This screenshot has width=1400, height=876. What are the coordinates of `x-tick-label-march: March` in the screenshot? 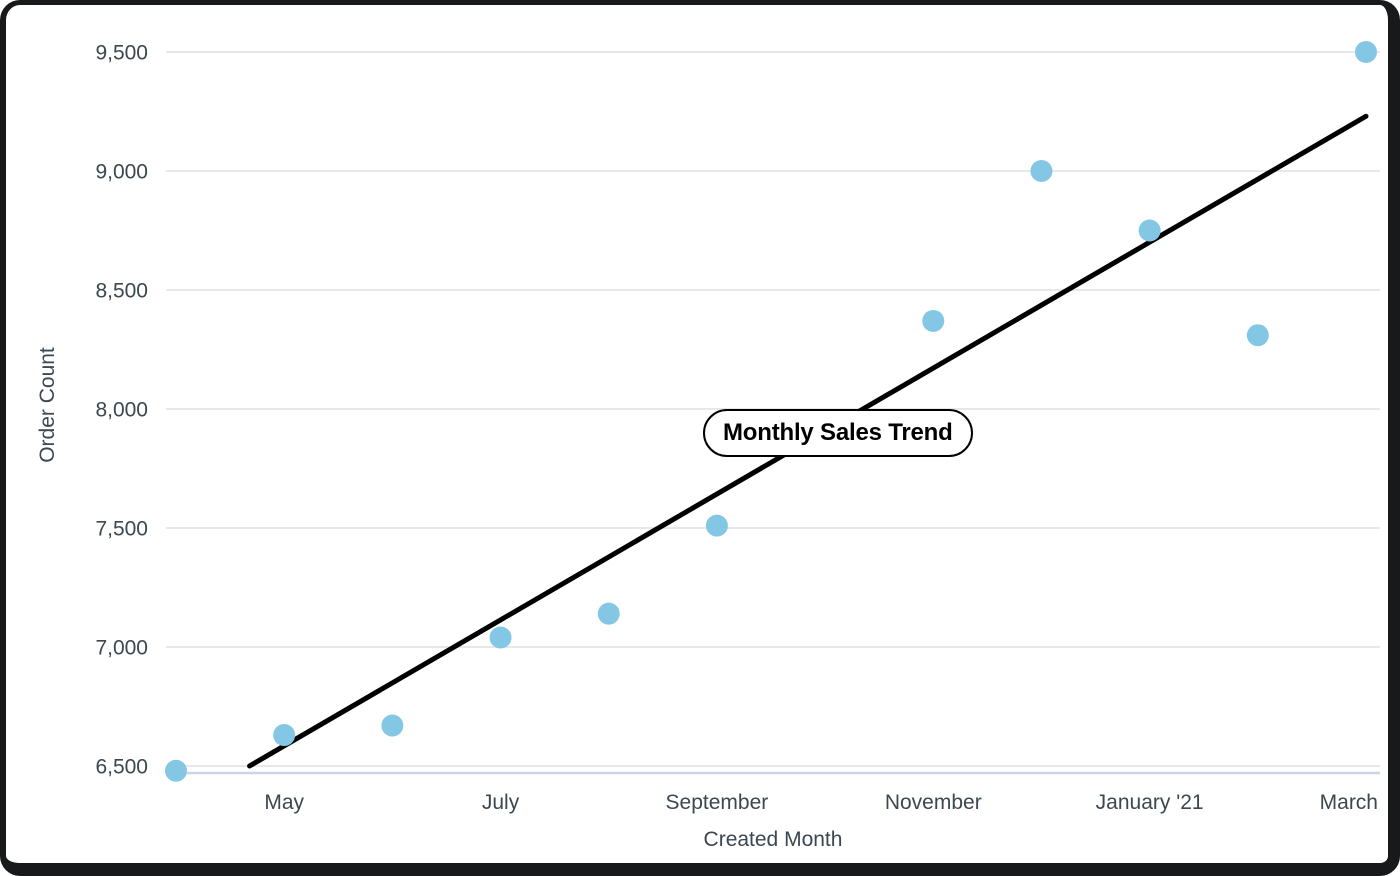 It's located at (1349, 802).